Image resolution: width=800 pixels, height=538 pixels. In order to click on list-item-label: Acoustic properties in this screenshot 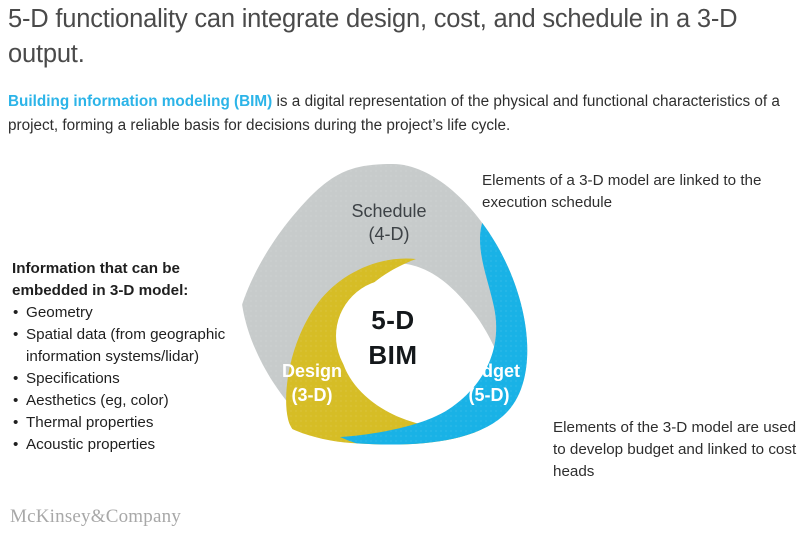, I will do `click(91, 444)`.